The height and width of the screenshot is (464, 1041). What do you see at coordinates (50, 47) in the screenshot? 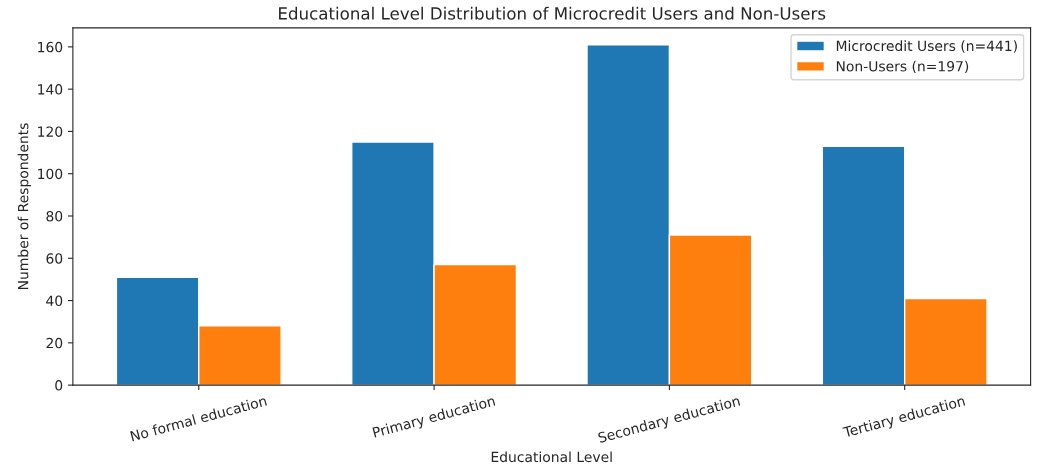
I see `y-tick-label: 160` at bounding box center [50, 47].